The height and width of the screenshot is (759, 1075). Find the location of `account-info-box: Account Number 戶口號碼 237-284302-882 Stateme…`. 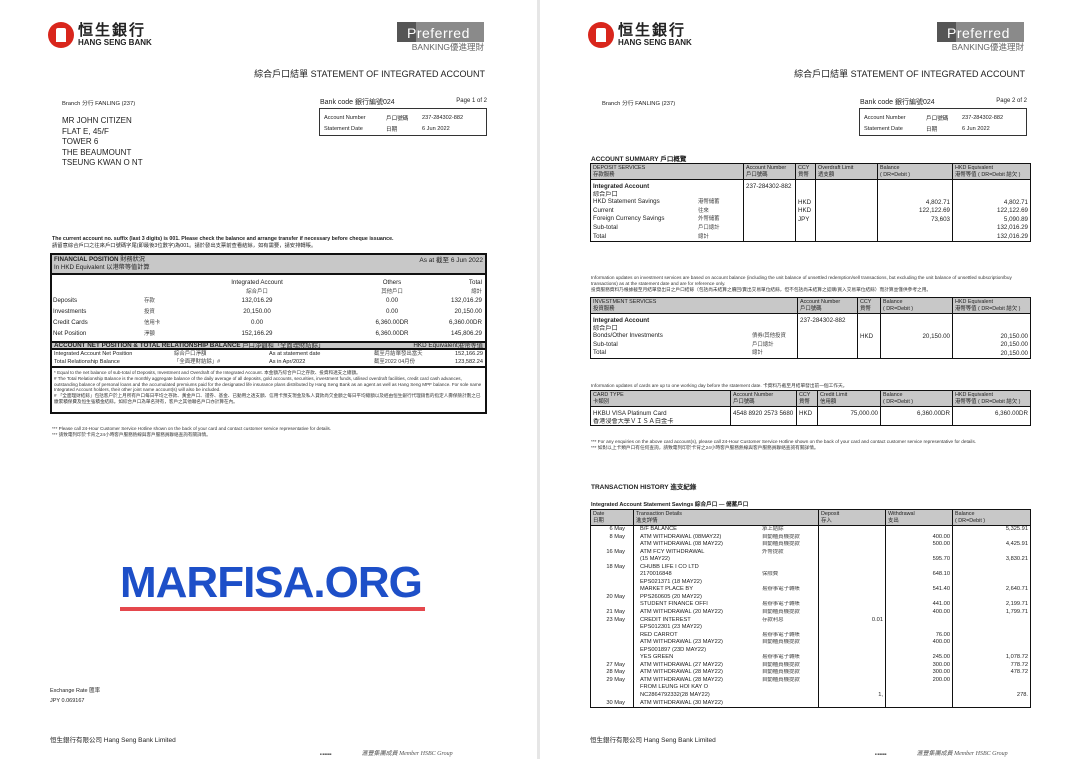

account-info-box: Account Number 戶口號碼 237-284302-882 Stateme… is located at coordinates (943, 122).